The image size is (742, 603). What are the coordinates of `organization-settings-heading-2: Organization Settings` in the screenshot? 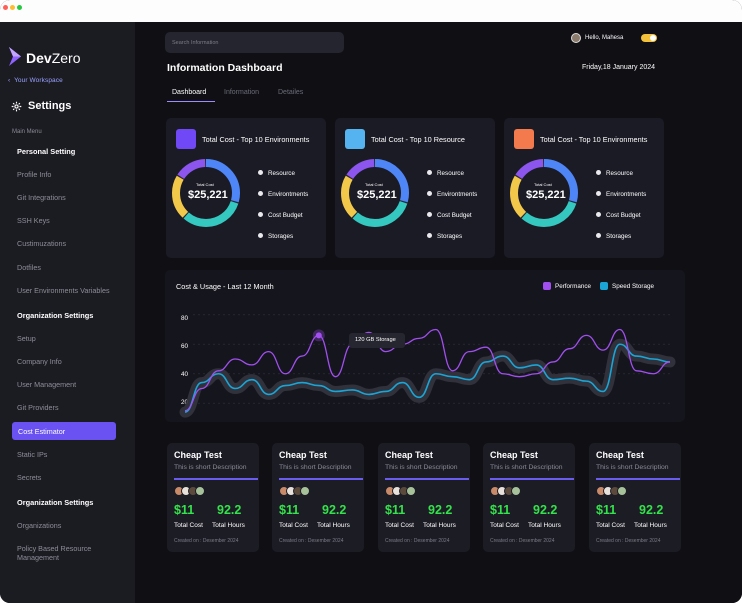 It's located at (55, 502).